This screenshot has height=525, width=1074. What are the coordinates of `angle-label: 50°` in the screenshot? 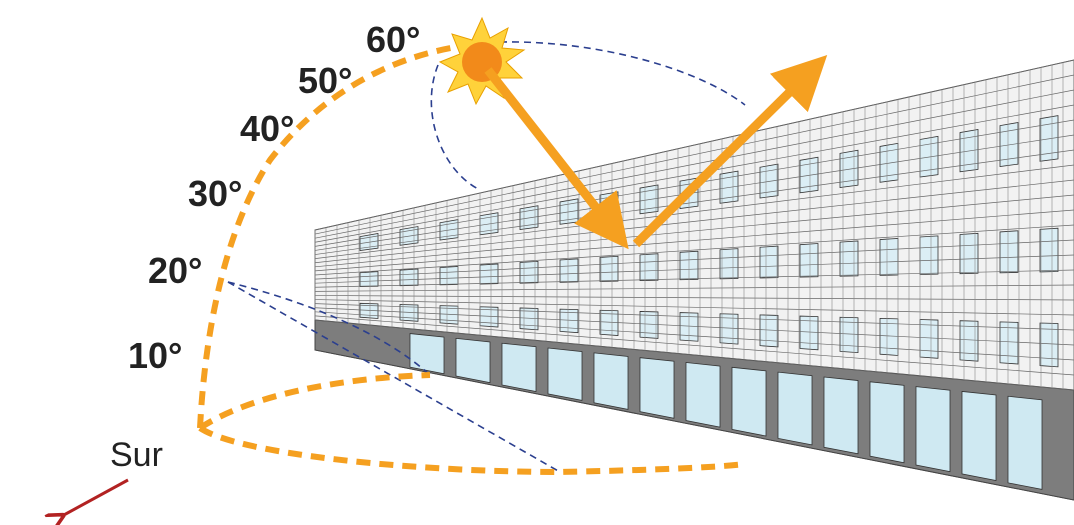 It's located at (325, 80).